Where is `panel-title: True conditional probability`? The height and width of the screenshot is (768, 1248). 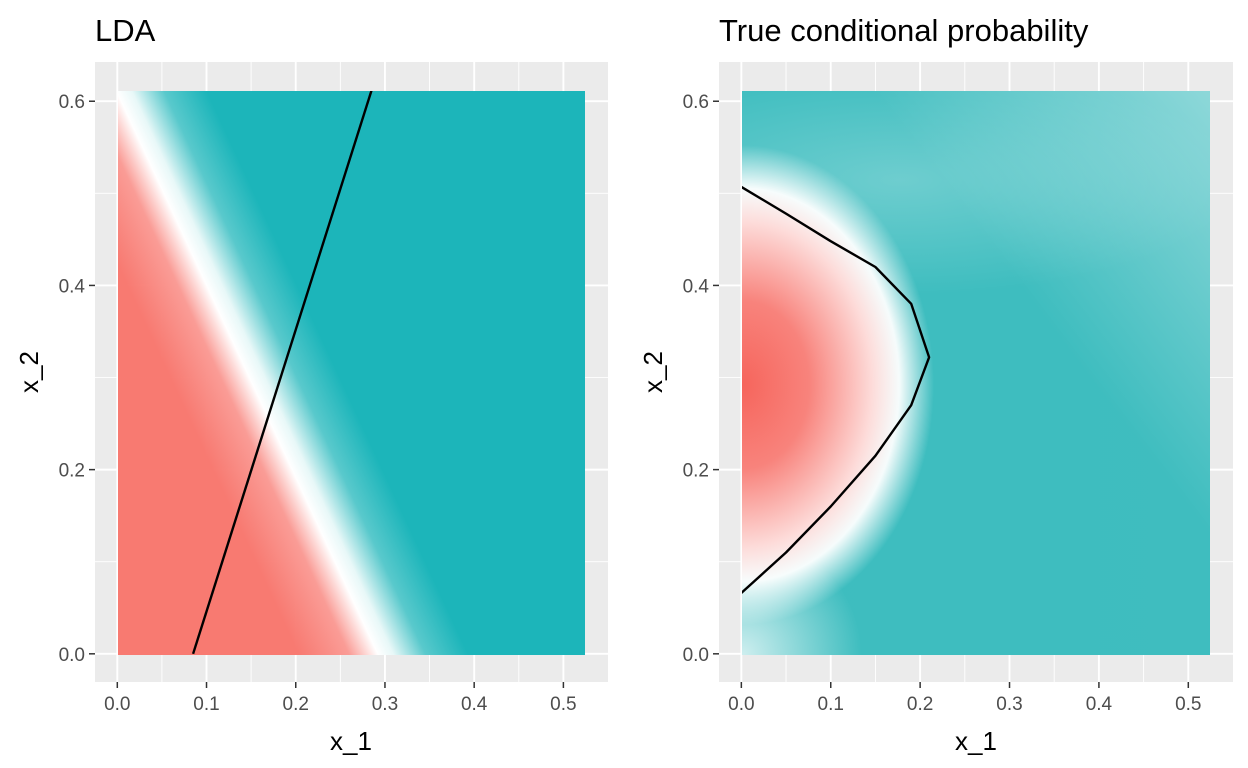
panel-title: True conditional probability is located at coordinates (904, 30).